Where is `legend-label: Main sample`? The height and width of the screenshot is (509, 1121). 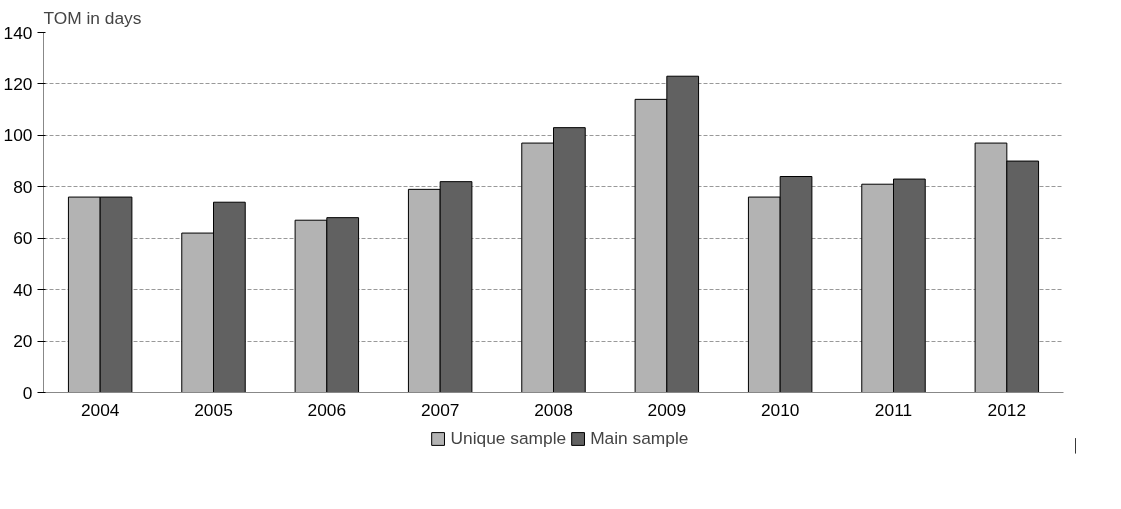 legend-label: Main sample is located at coordinates (639, 438).